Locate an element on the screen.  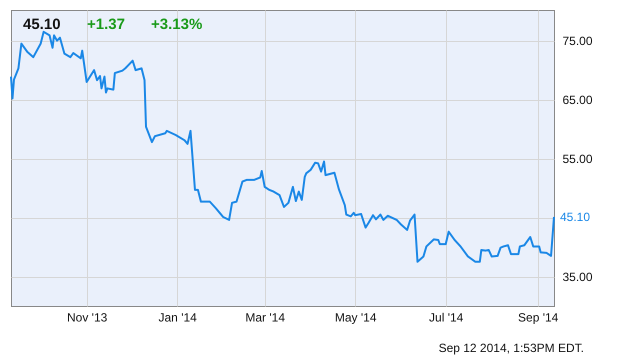
y-tick-label: 55.00 is located at coordinates (577, 159).